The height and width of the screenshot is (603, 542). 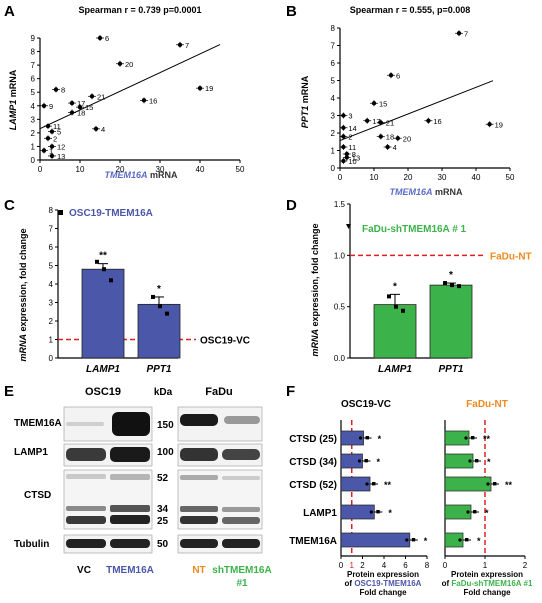 I want to click on data-point-label: 18, so click(x=81, y=113).